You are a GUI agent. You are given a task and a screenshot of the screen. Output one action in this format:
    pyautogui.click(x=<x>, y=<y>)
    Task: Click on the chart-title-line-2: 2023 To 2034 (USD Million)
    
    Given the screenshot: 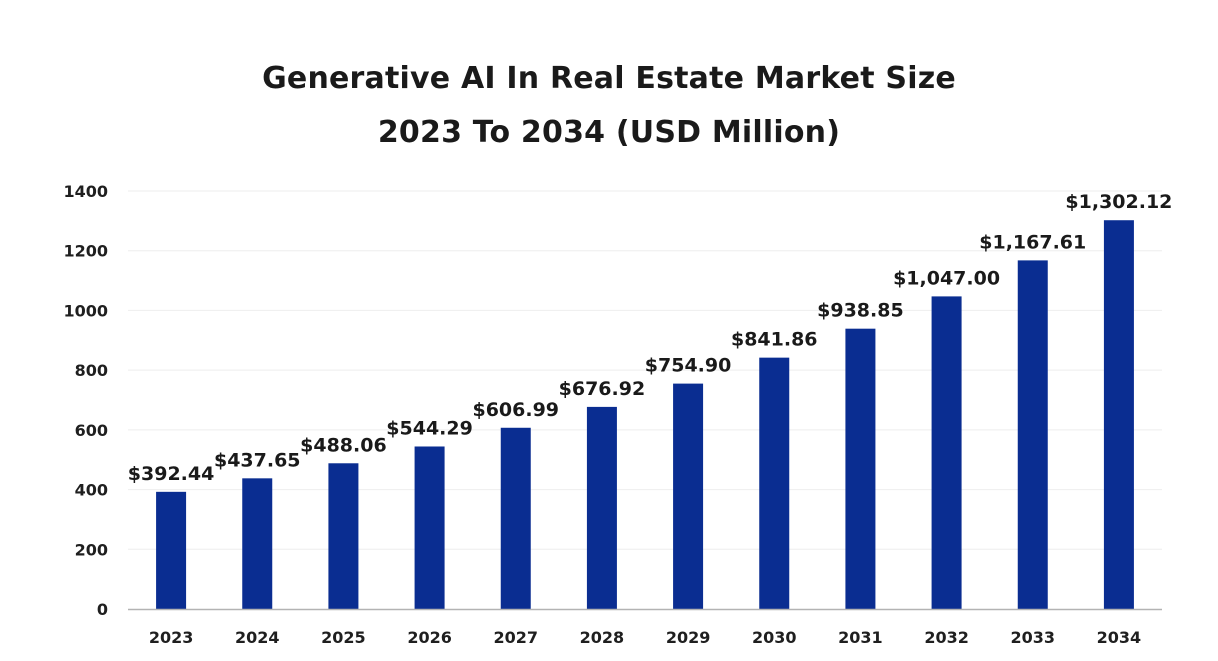 What is the action you would take?
    pyautogui.click(x=609, y=132)
    